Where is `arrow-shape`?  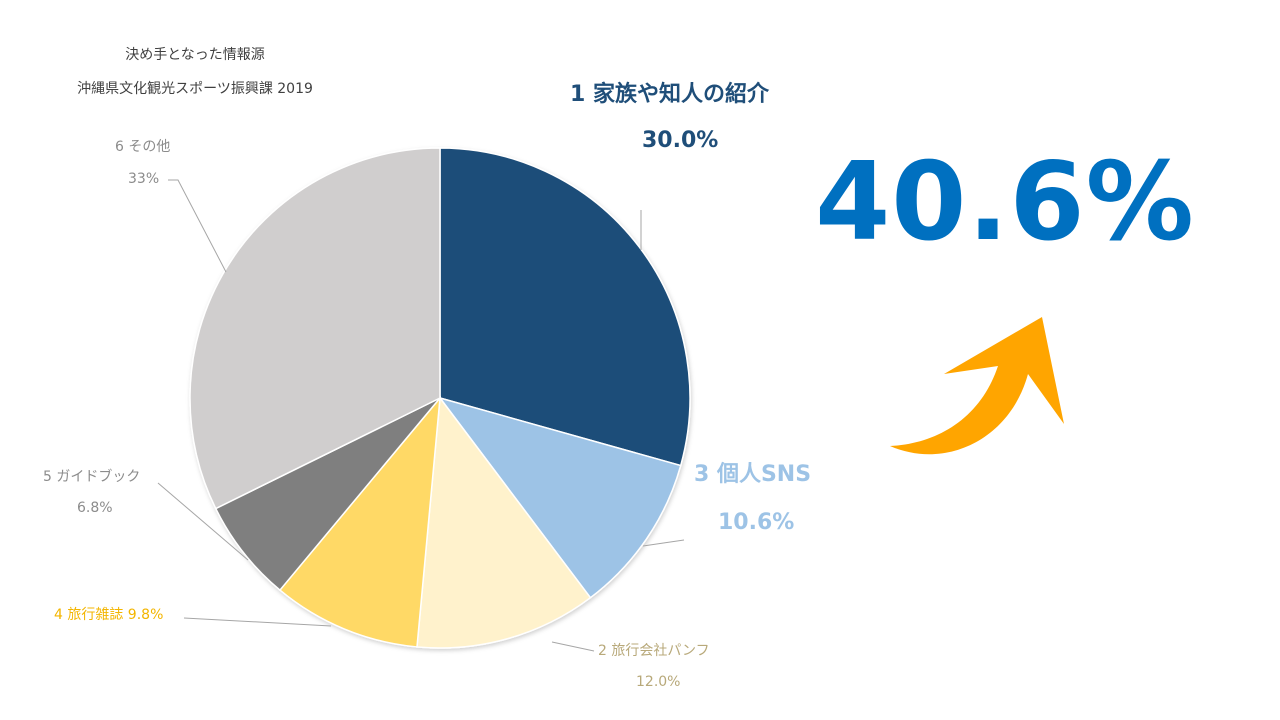
arrow-shape is located at coordinates (977, 386).